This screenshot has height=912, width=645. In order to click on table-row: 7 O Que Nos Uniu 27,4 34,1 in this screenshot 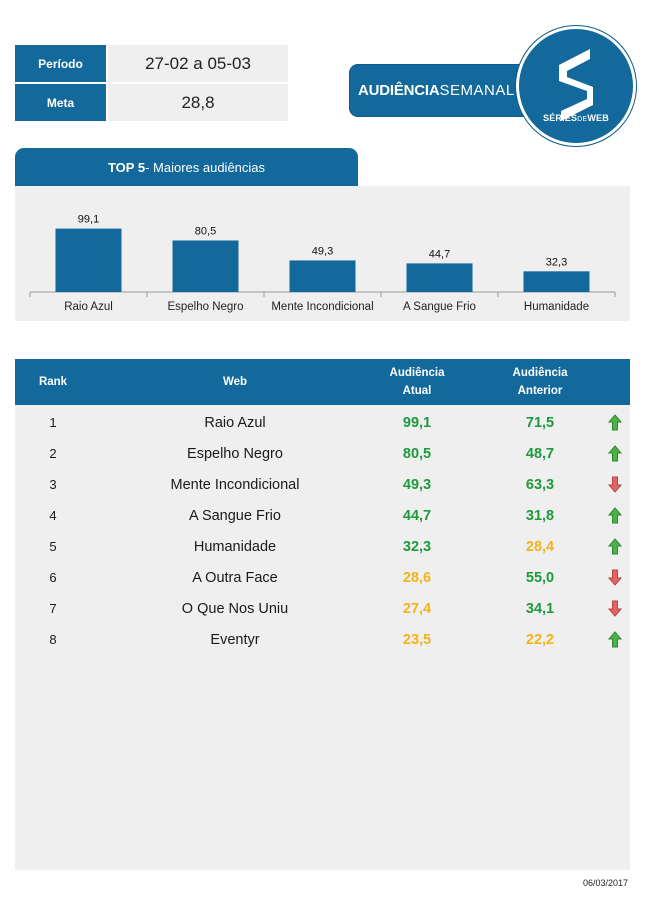, I will do `click(322, 608)`.